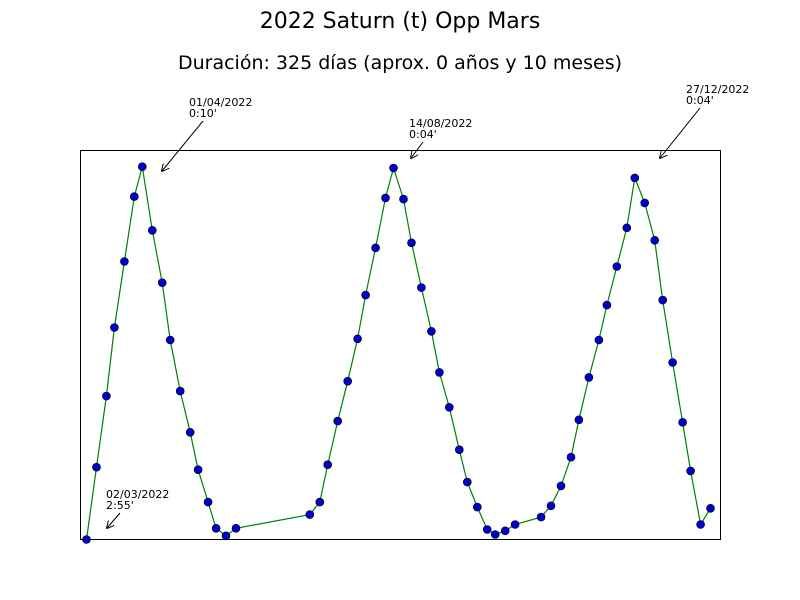  Describe the element at coordinates (137, 494) in the screenshot. I see `annotation-date: 02/03/2022` at that location.